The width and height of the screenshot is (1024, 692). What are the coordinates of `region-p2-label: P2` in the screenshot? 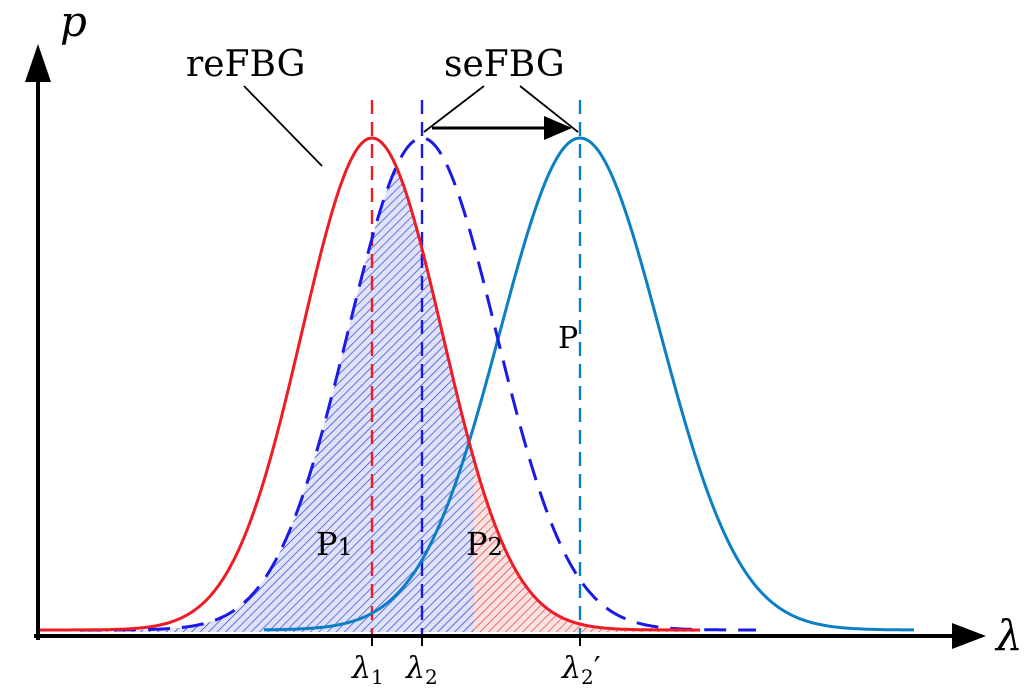 It's located at (484, 544).